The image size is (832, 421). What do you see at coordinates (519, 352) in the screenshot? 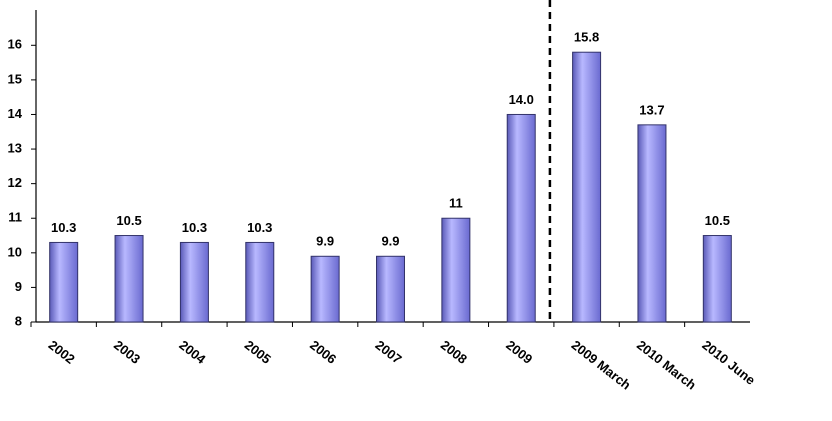
I see `x-tick-label: 2009` at bounding box center [519, 352].